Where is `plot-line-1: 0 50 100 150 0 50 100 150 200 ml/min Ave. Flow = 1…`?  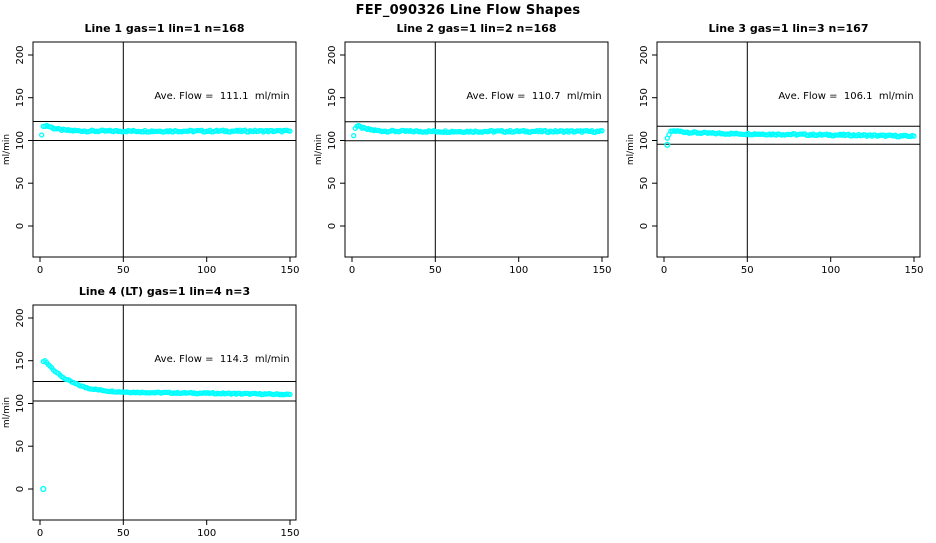
plot-line-1: 0 50 100 150 0 50 100 150 200 ml/min Ave. Flow = 1… is located at coordinates (151, 158).